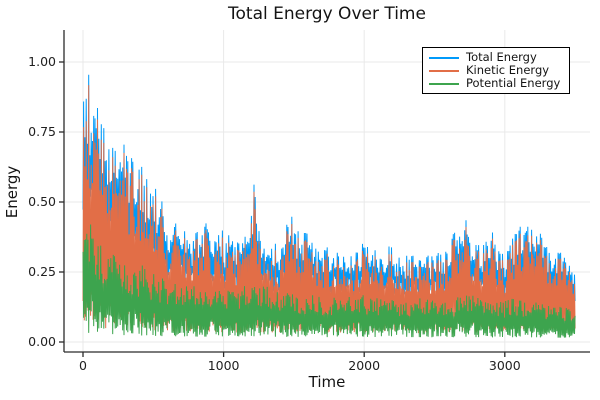 The width and height of the screenshot is (600, 400). I want to click on legend-entry-total: Total Energy, so click(496, 57).